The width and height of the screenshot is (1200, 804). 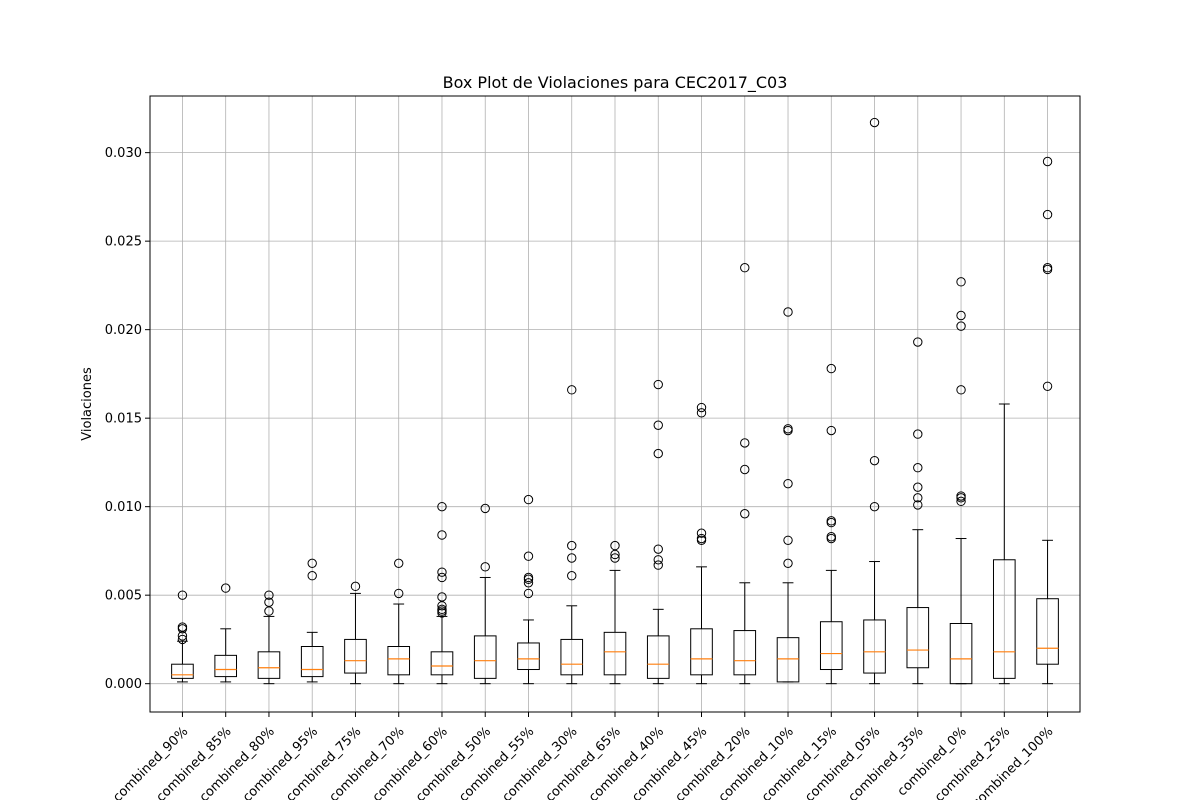 What do you see at coordinates (615, 83) in the screenshot?
I see `chart-title: Box Plot de Violaciones para CEC2017_C03` at bounding box center [615, 83].